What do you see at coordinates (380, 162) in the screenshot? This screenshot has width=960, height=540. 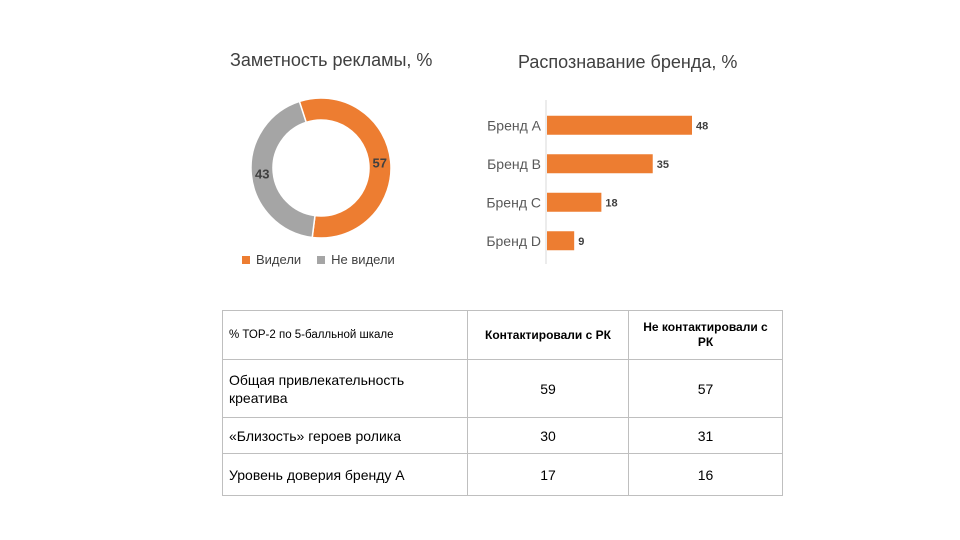 I see `donut-data-label-1: 57` at bounding box center [380, 162].